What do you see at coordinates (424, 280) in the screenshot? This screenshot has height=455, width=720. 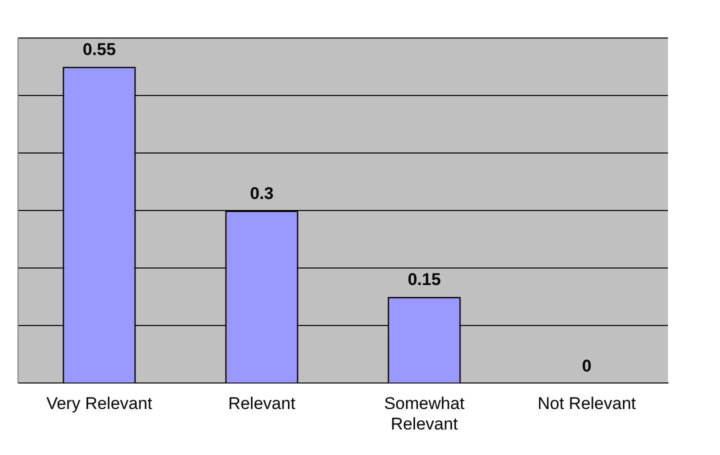 I see `data-label: 0.15` at bounding box center [424, 280].